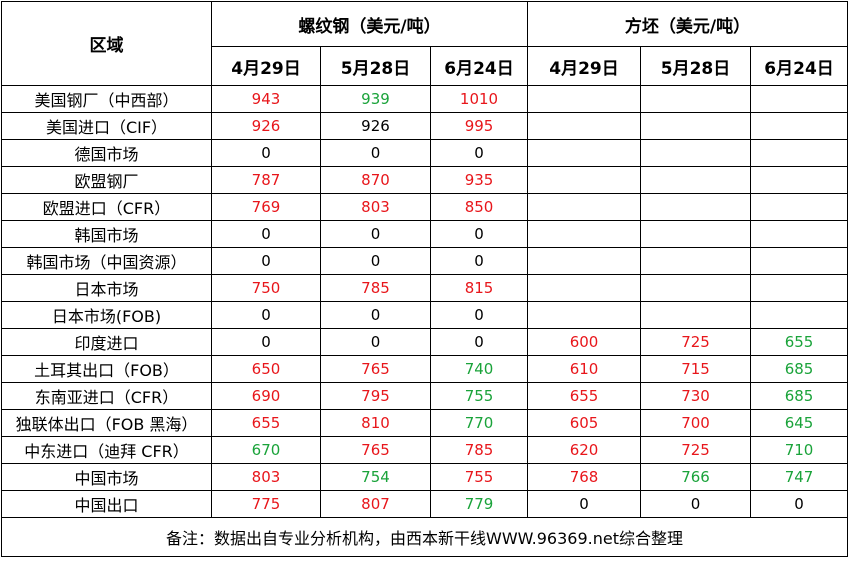 The image size is (849, 573). I want to click on value-cell: 645, so click(799, 423).